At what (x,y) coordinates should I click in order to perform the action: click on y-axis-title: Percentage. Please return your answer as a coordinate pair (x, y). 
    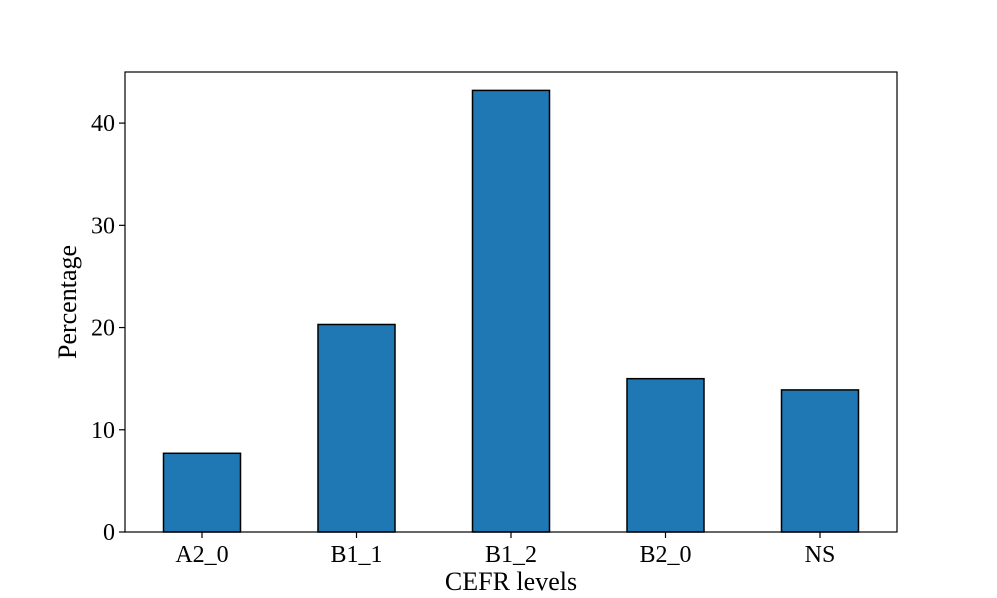
    Looking at the image, I should click on (67, 302).